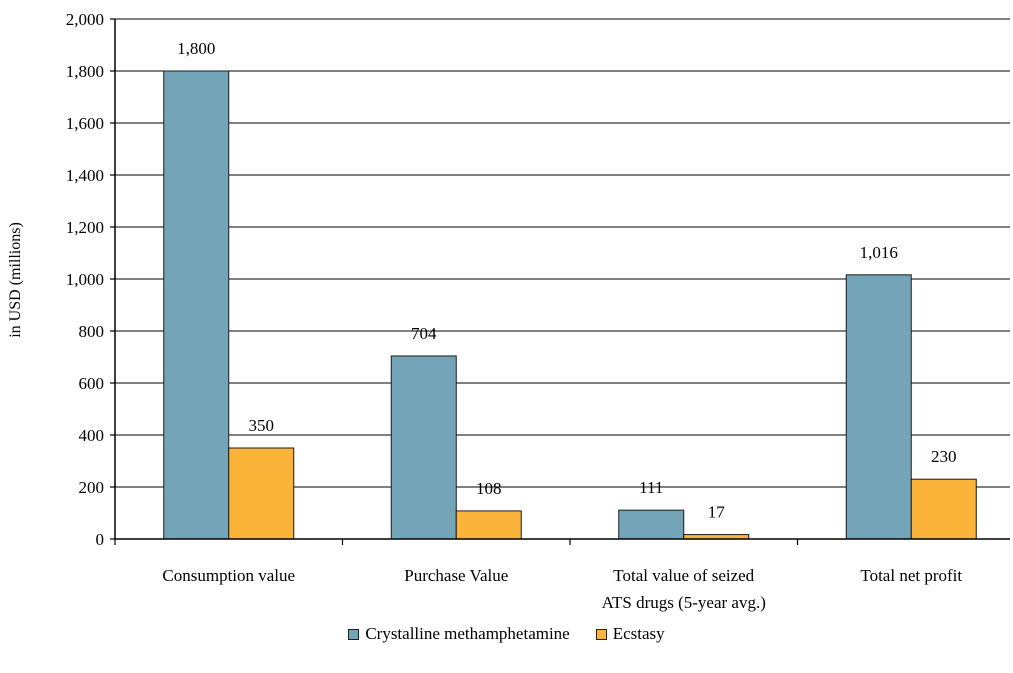 This screenshot has width=1013, height=673. I want to click on legend-label-series-1: Crystalline methamphetamine, so click(467, 633).